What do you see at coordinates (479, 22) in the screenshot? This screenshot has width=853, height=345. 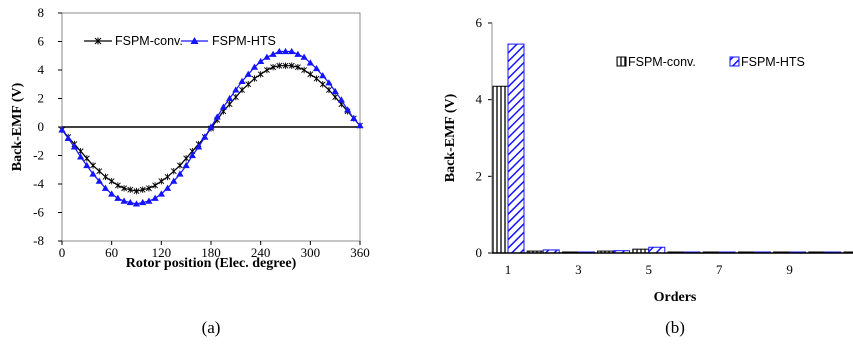 I see `y-tick-label-b: 6` at bounding box center [479, 22].